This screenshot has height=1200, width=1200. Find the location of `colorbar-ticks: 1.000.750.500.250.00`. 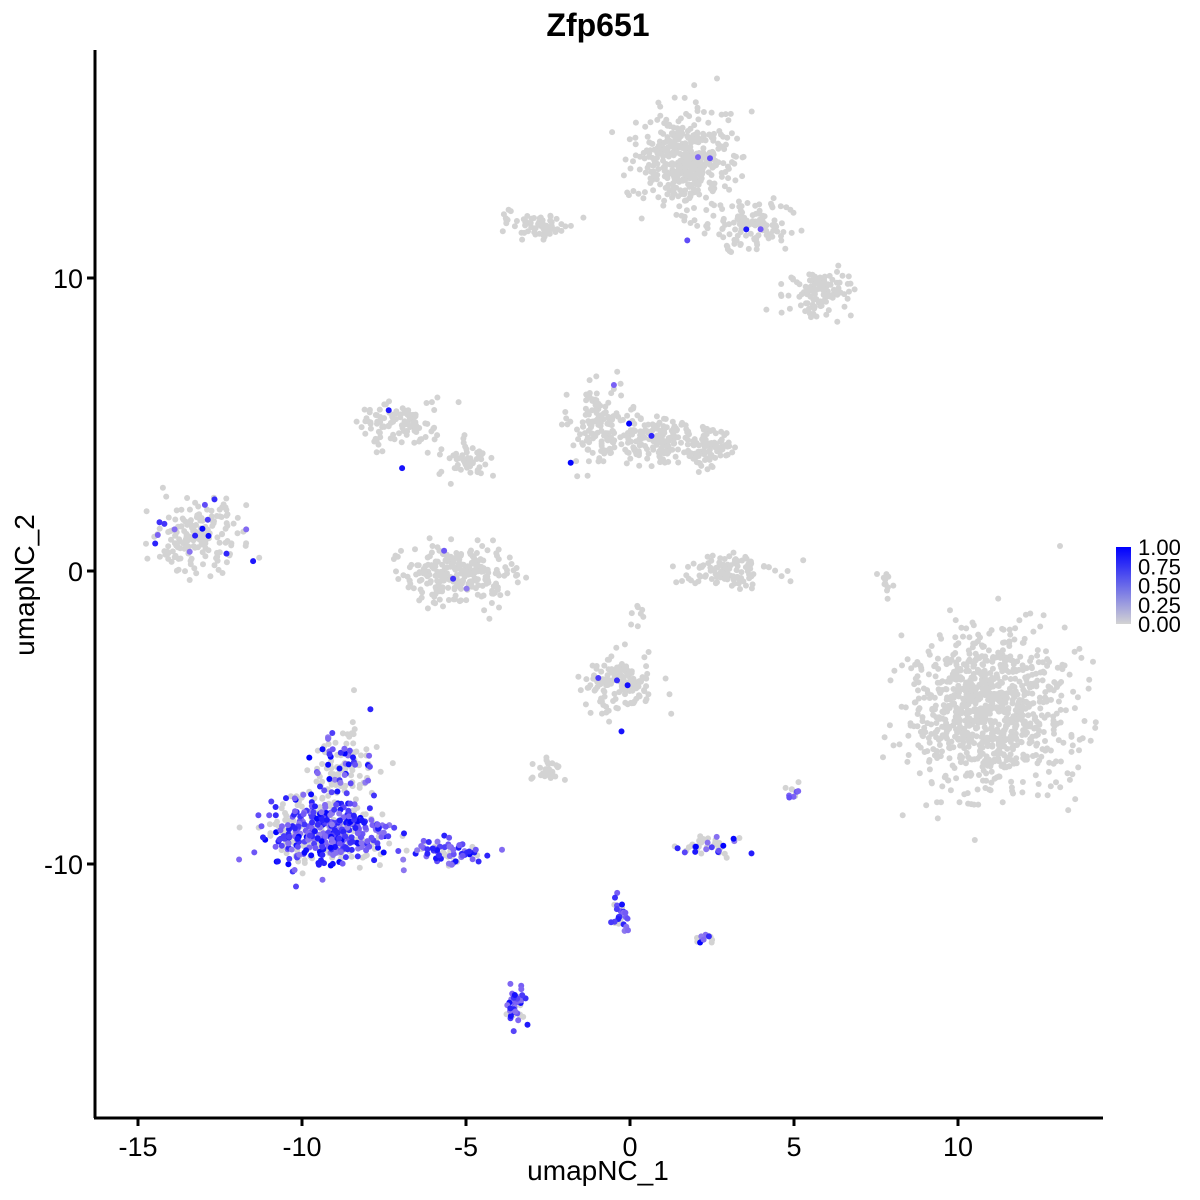

colorbar-ticks: 1.000.750.500.250.00 is located at coordinates (1159, 586).